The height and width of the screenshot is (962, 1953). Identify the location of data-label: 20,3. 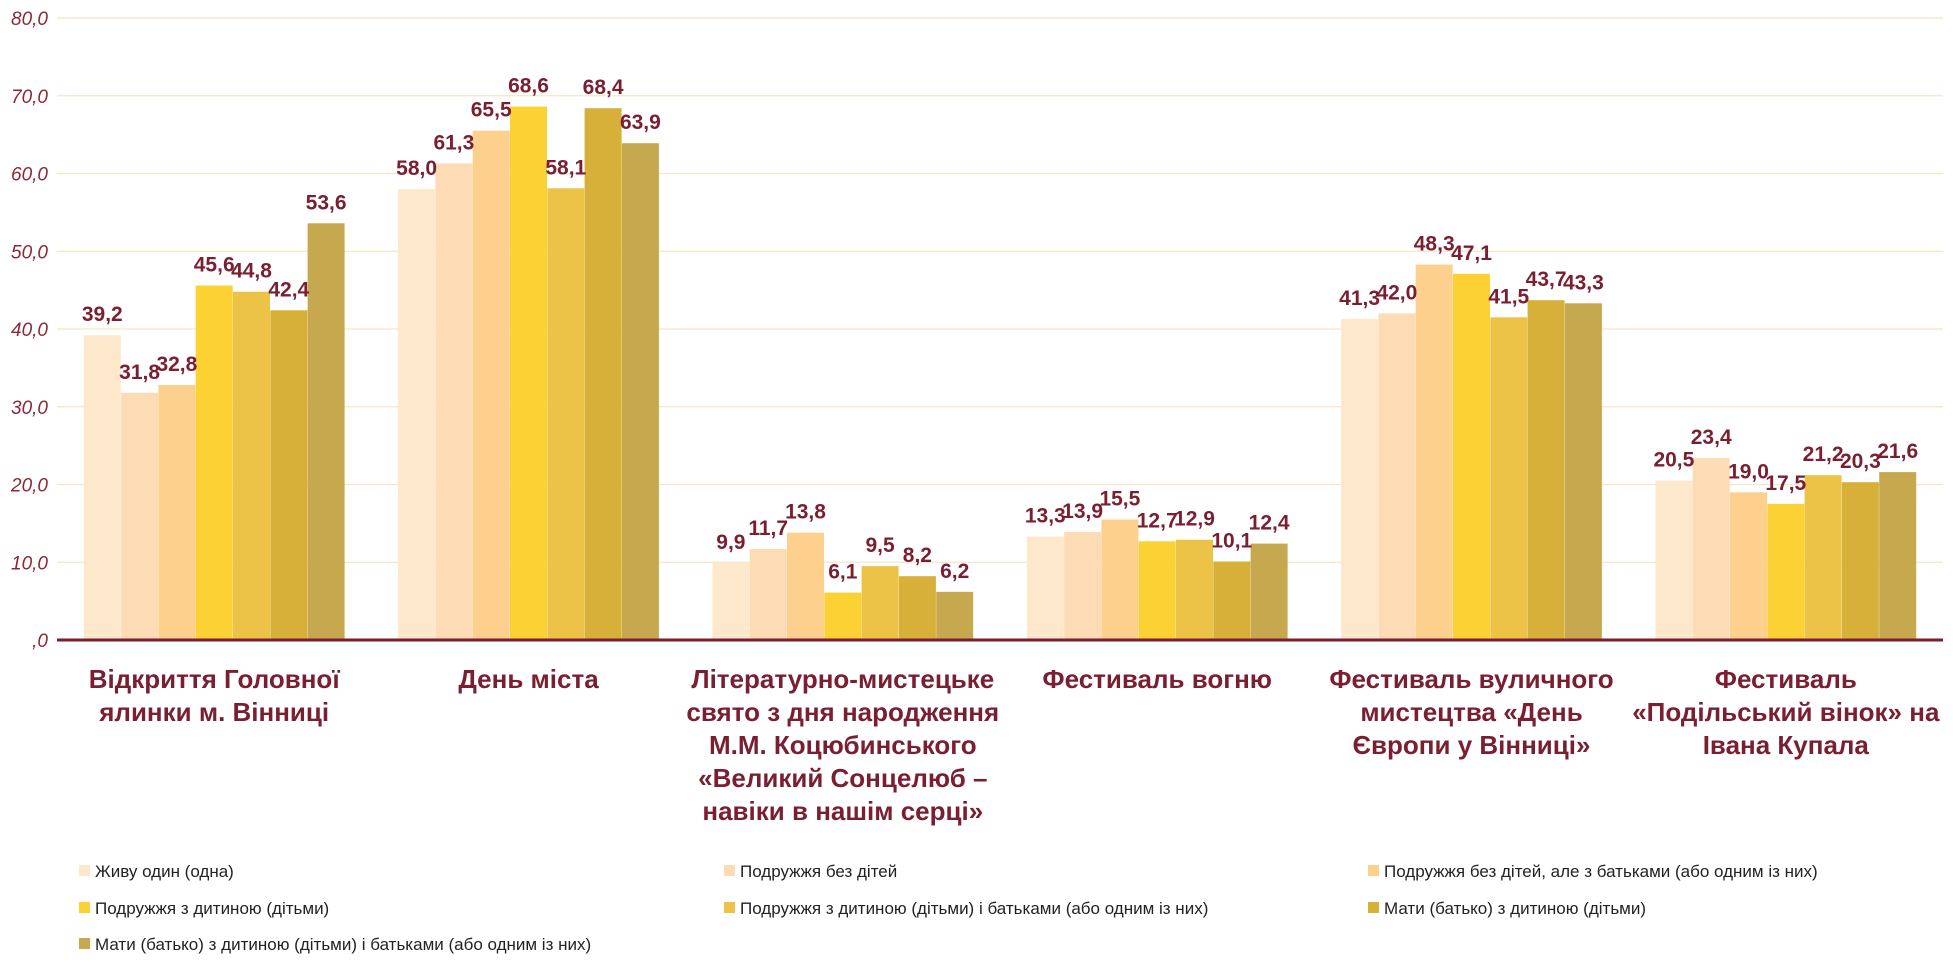
(1860, 461).